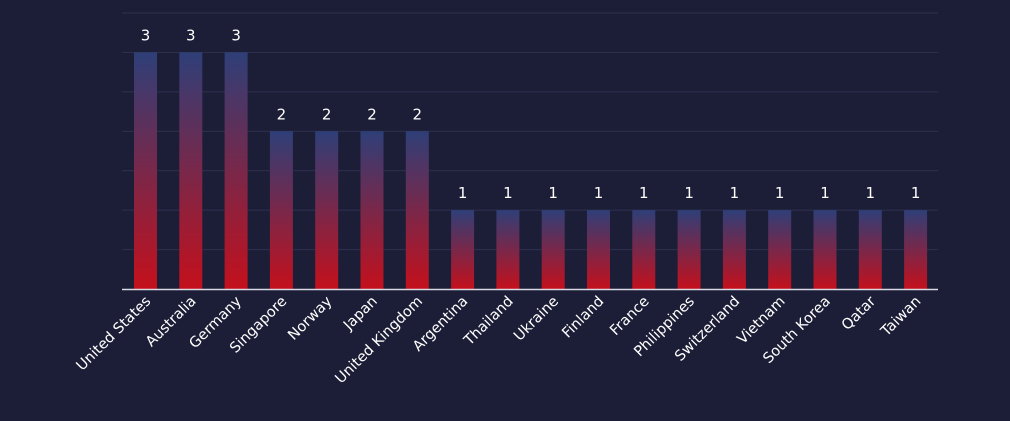 This screenshot has width=1010, height=421. I want to click on x-tick-label: France, so click(629, 315).